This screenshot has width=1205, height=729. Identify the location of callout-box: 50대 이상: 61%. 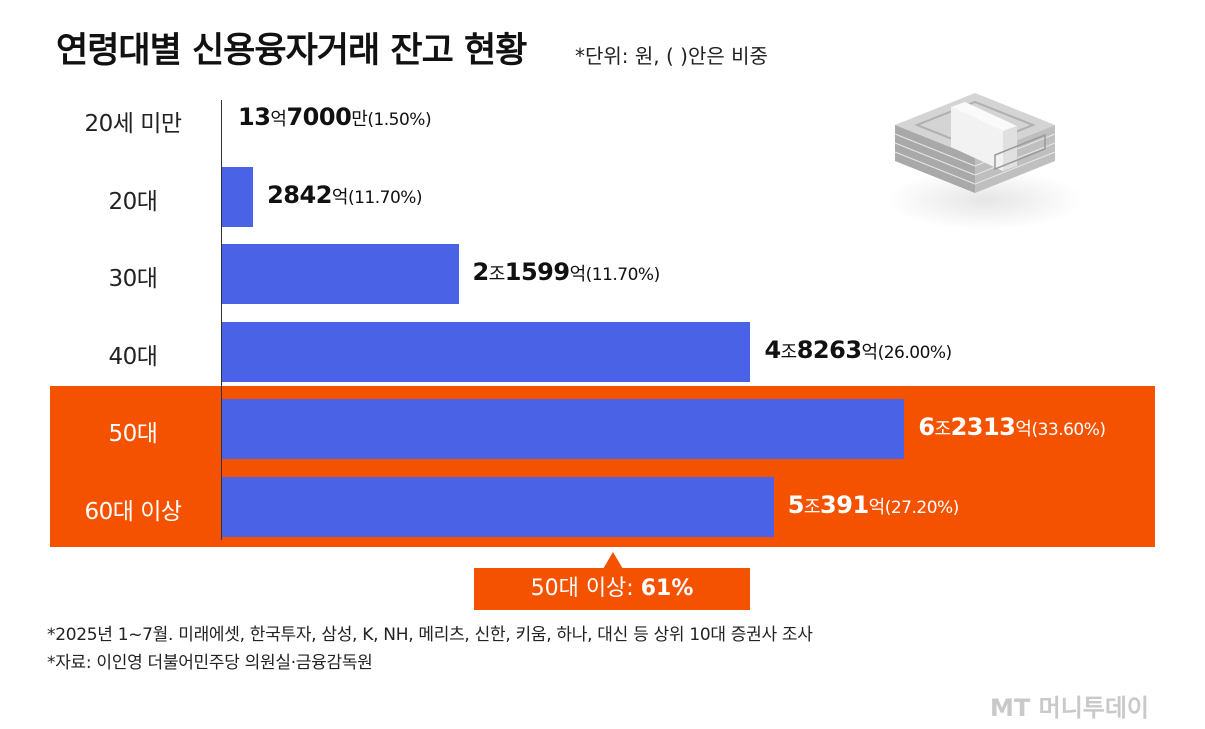
(612, 589).